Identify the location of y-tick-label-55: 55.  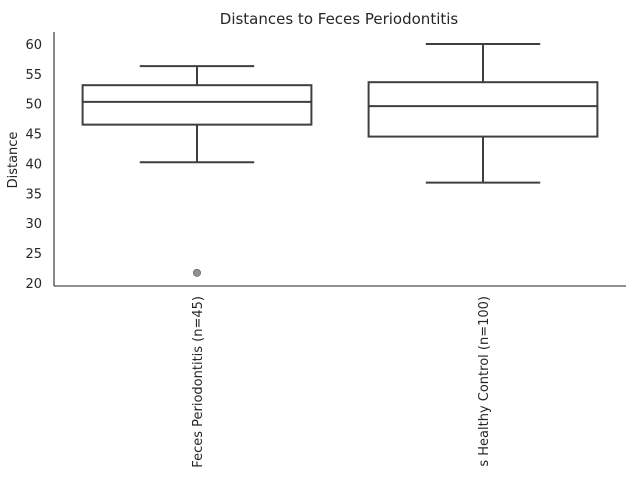
(33, 75).